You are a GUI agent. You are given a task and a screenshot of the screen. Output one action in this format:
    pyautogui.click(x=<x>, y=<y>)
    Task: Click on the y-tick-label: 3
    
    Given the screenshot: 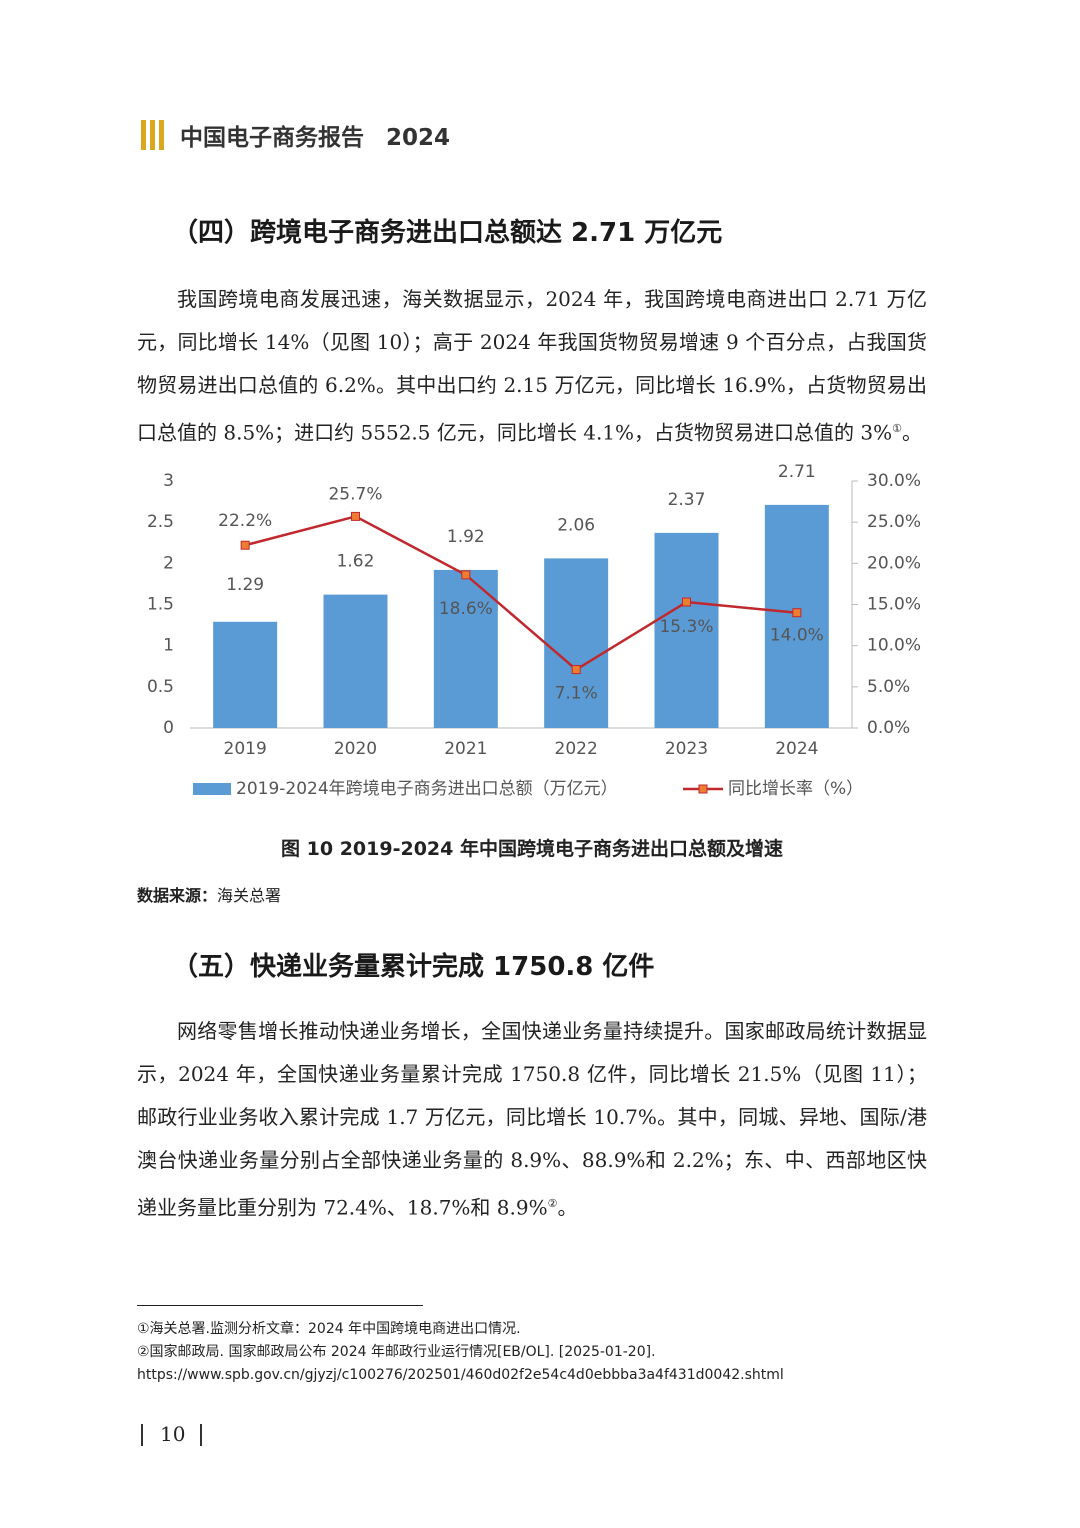 What is the action you would take?
    pyautogui.click(x=168, y=481)
    